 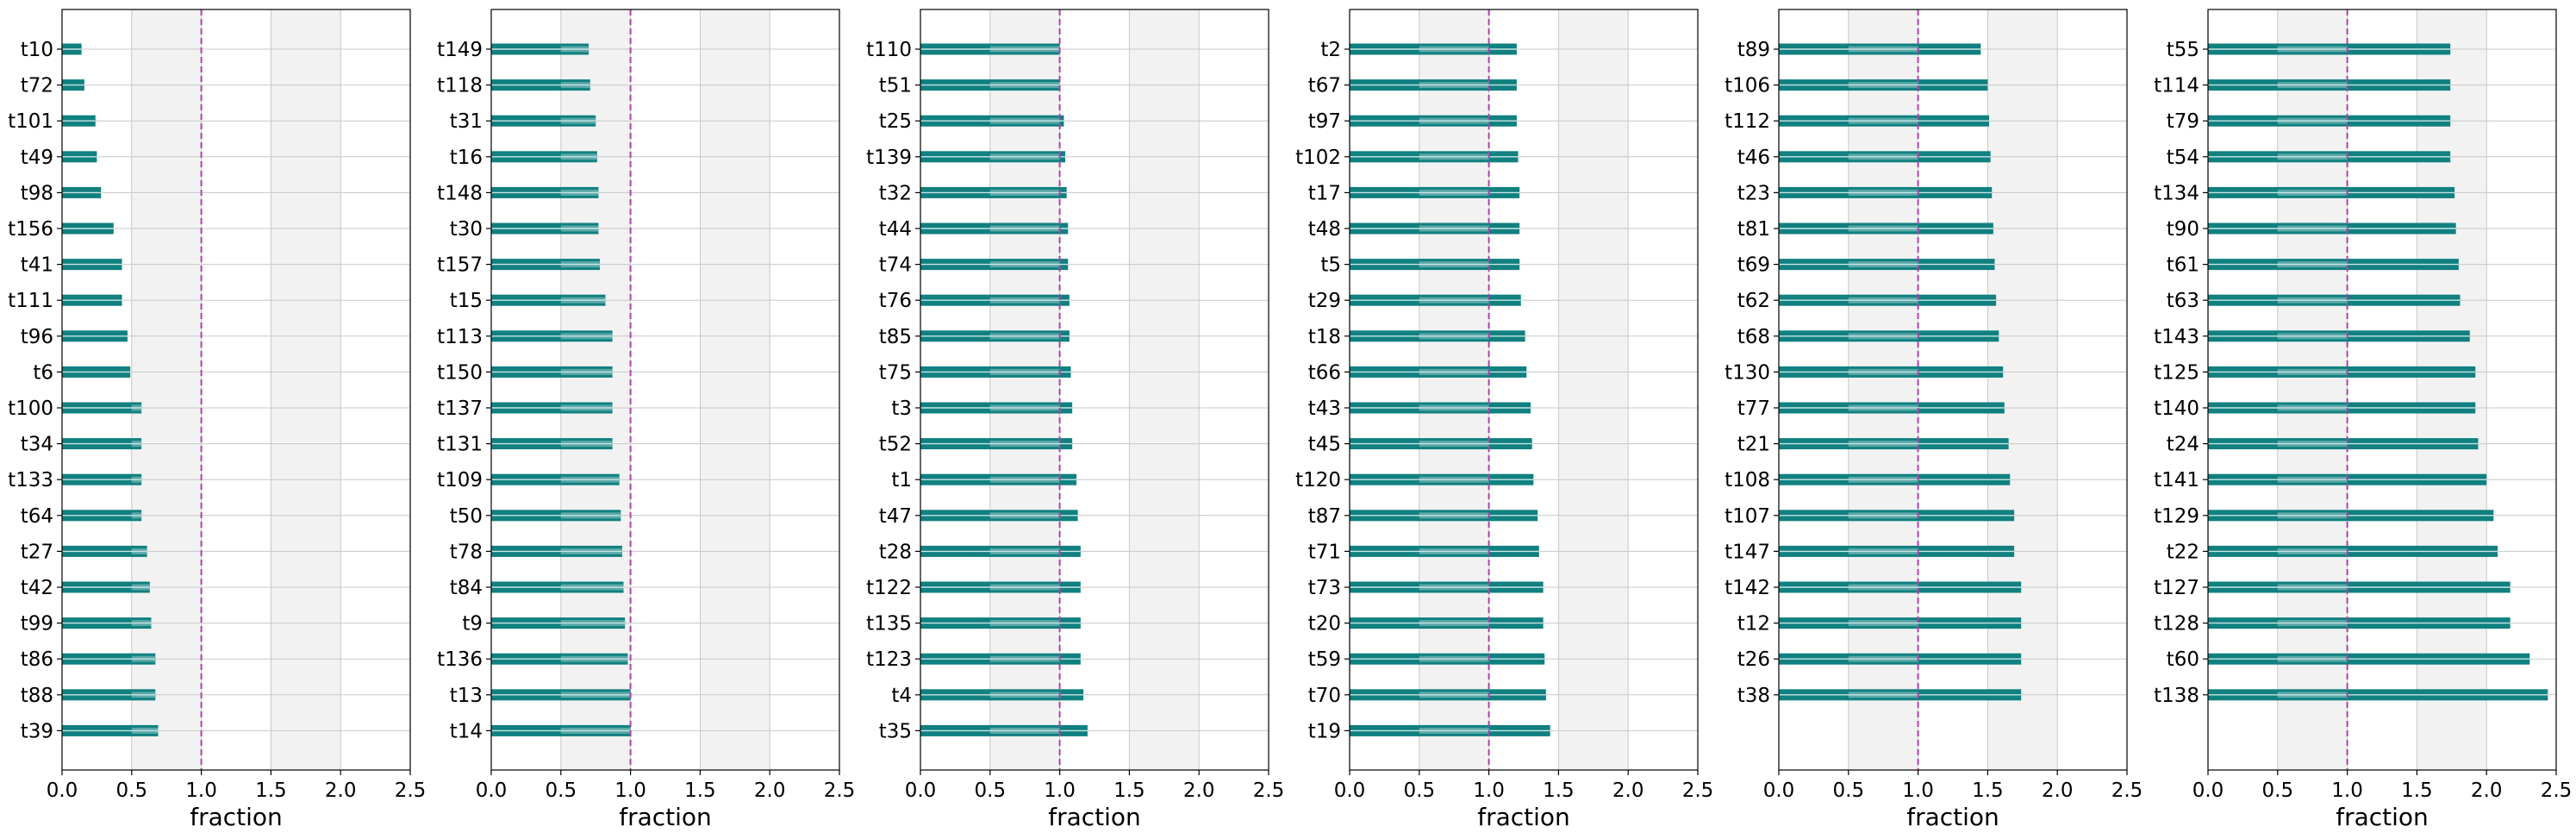 I want to click on category-label: t109, so click(x=460, y=481).